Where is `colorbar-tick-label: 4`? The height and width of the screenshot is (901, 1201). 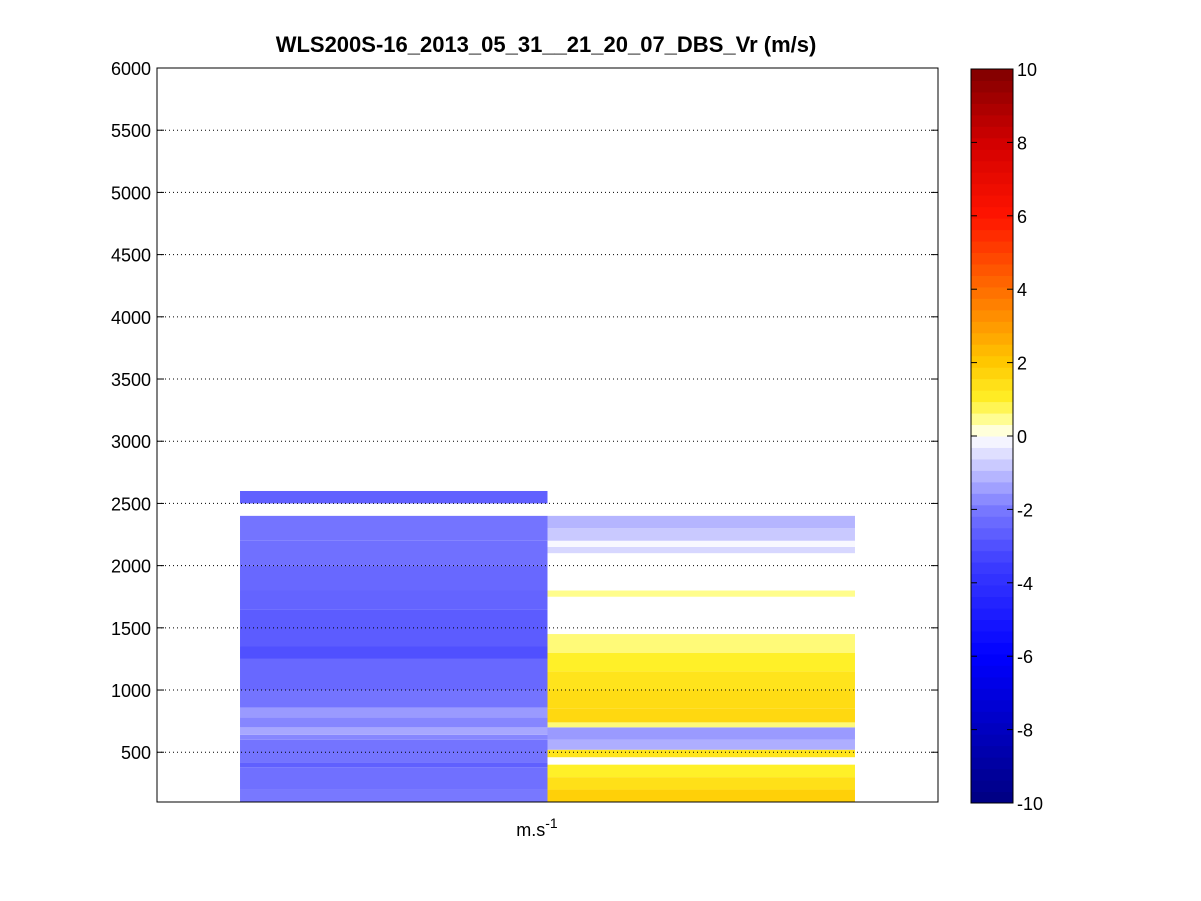
colorbar-tick-label: 4 is located at coordinates (1022, 290).